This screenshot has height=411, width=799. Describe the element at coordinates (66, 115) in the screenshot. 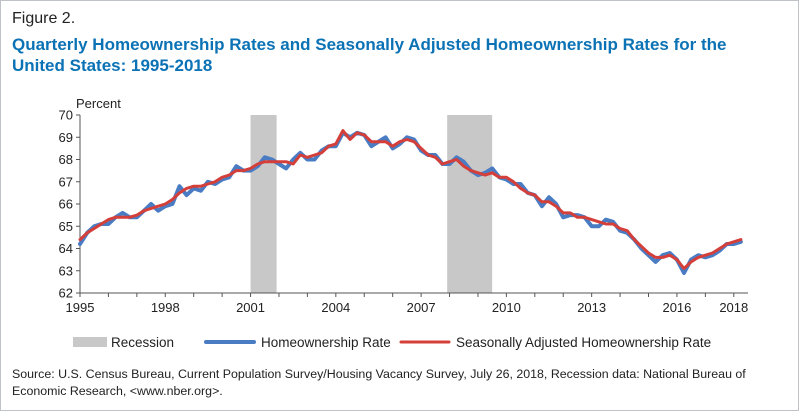

I see `y-tick-label: 70` at that location.